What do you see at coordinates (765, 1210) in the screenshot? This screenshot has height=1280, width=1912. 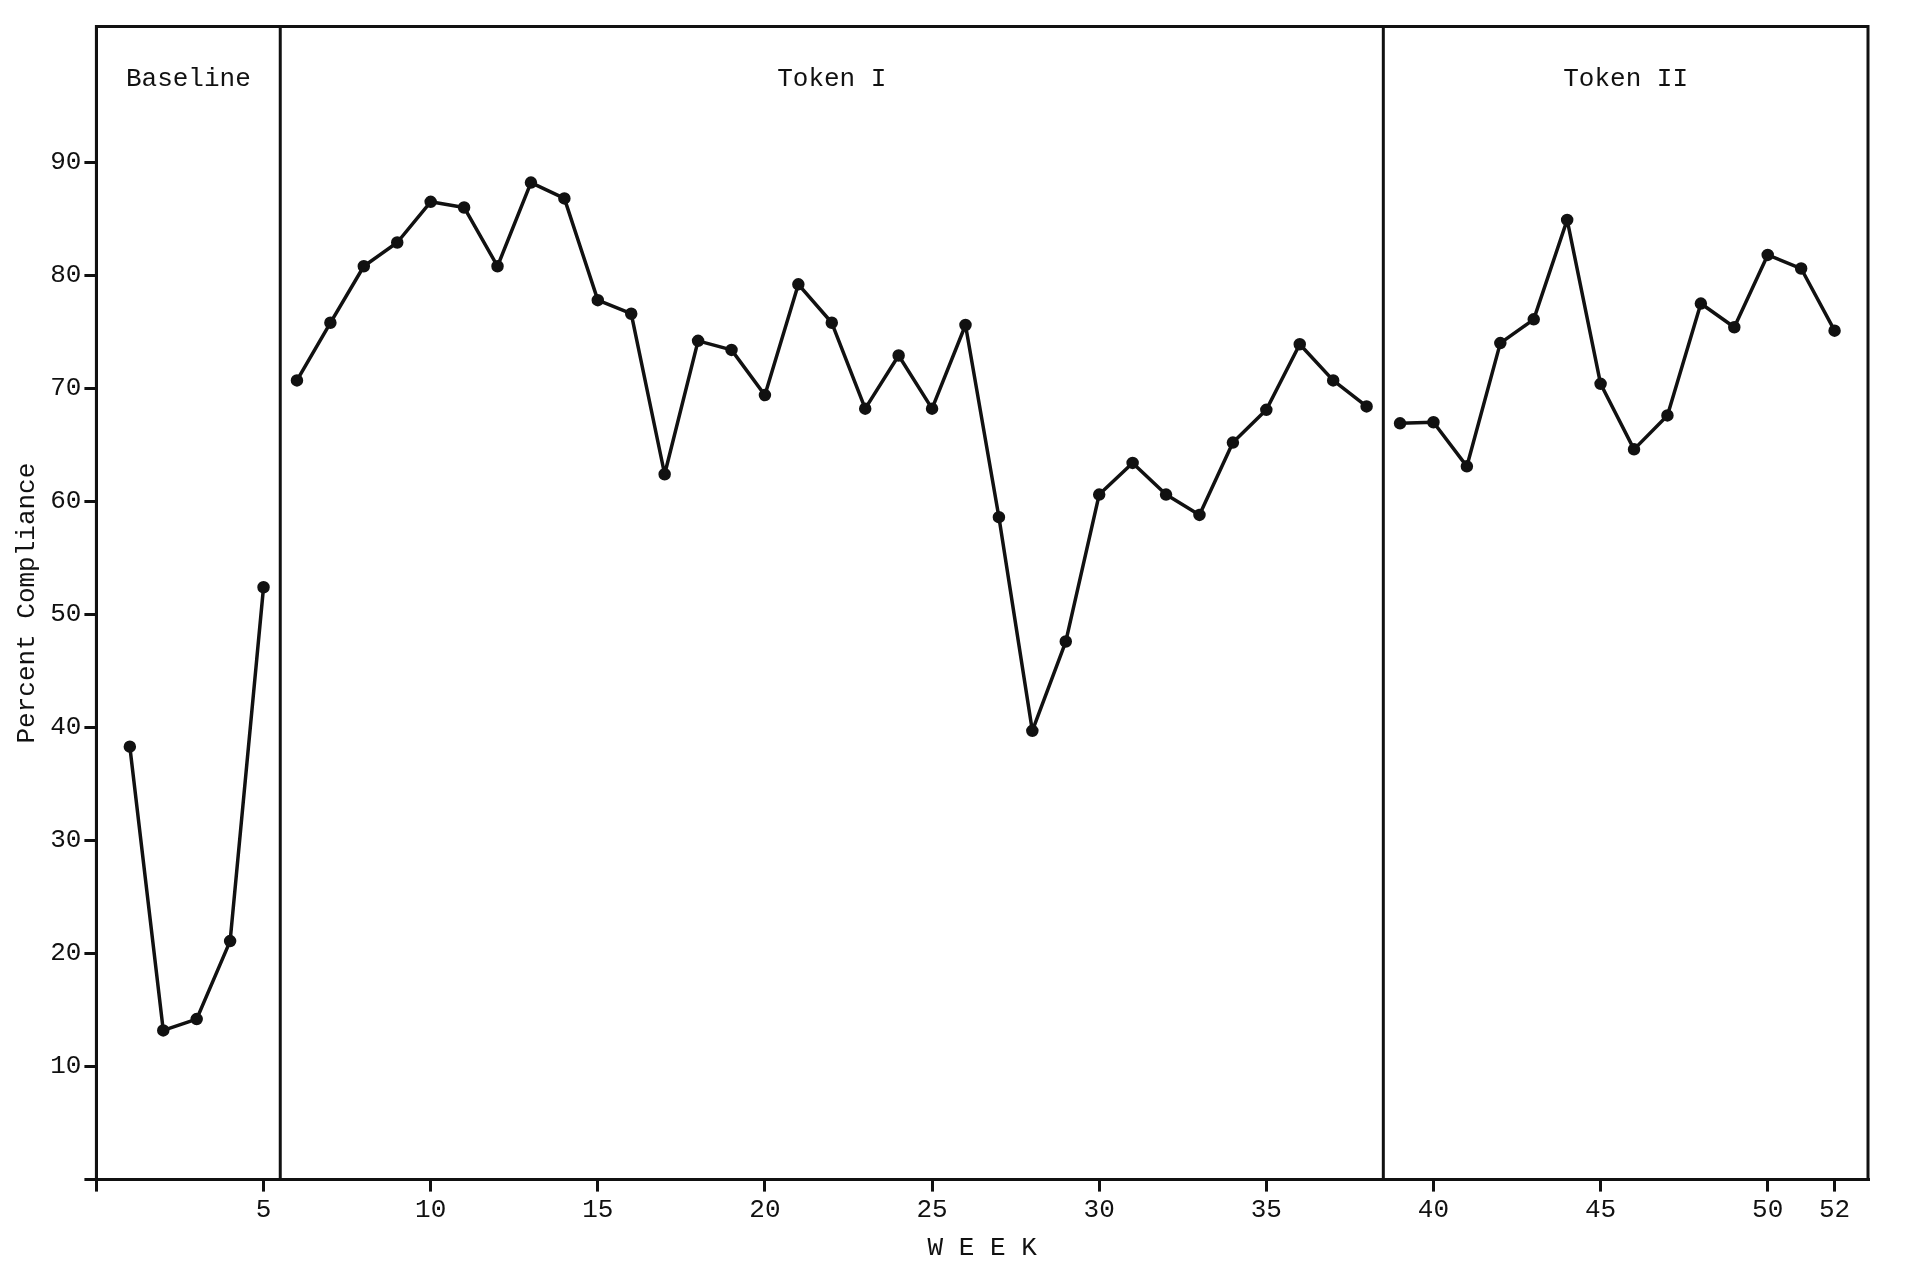 I see `x-tick-label: 20` at bounding box center [765, 1210].